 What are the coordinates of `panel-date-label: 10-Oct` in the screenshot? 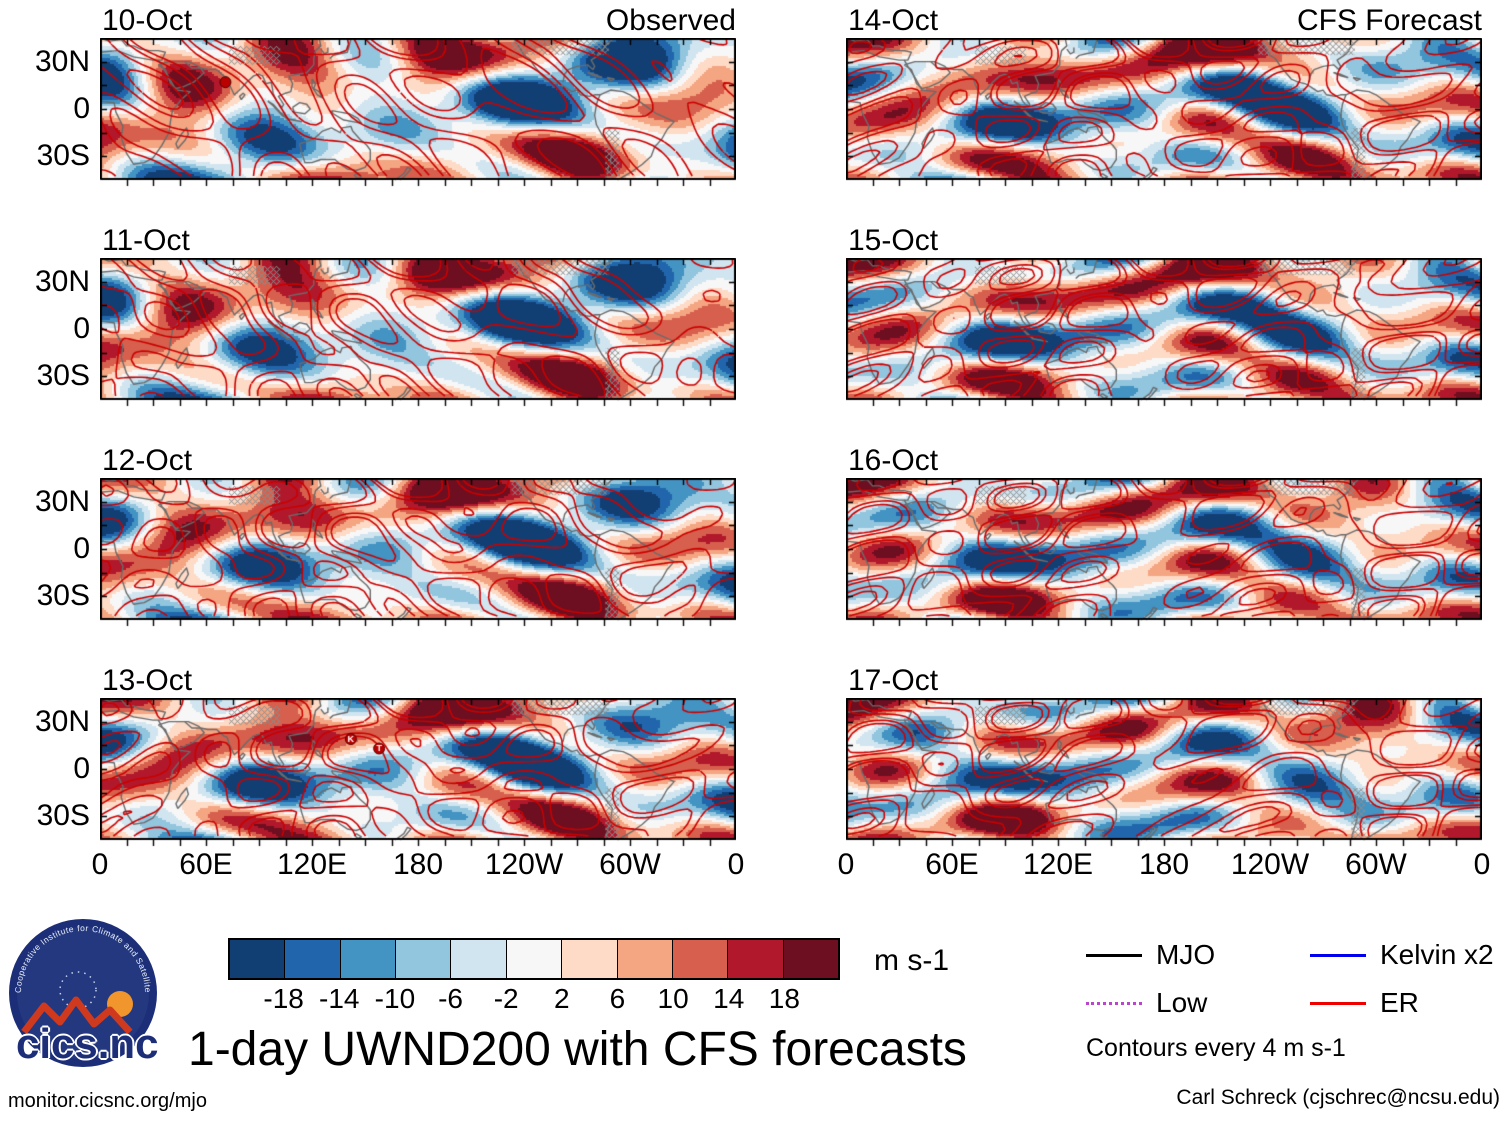 It's located at (147, 20).